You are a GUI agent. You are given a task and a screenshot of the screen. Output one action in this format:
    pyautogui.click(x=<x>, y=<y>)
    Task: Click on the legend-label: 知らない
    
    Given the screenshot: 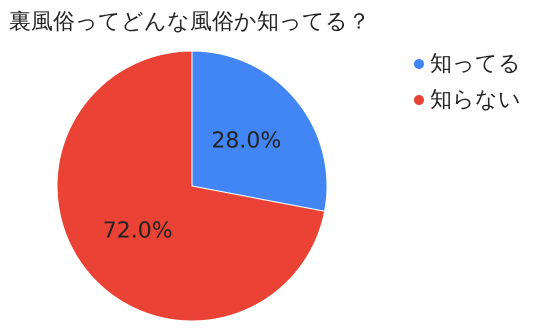 What is the action you would take?
    pyautogui.click(x=475, y=100)
    